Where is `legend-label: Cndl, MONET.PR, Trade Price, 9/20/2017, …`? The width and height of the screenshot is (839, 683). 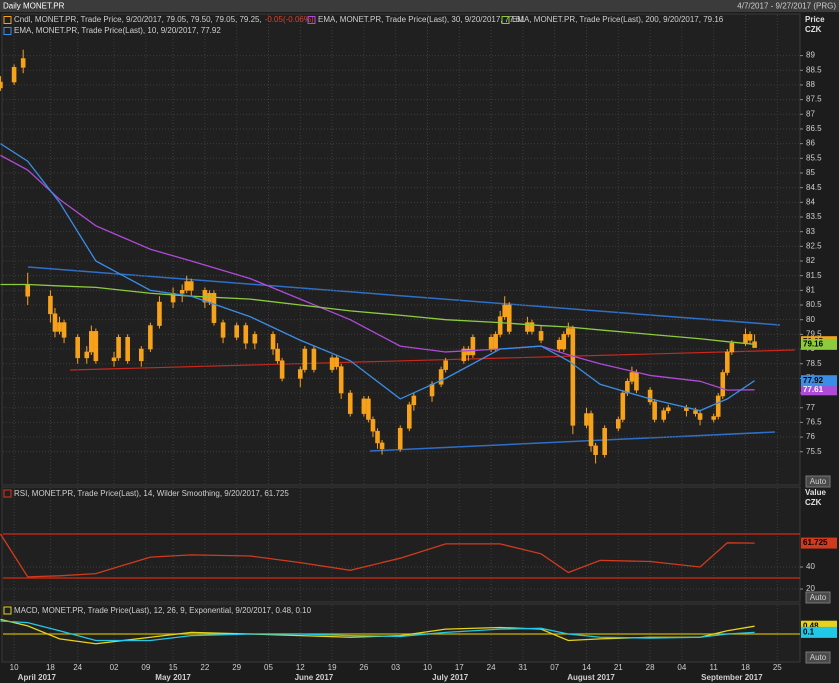
legend-label: Cndl, MONET.PR, Trade Price, 9/20/2017, … is located at coordinates (138, 19).